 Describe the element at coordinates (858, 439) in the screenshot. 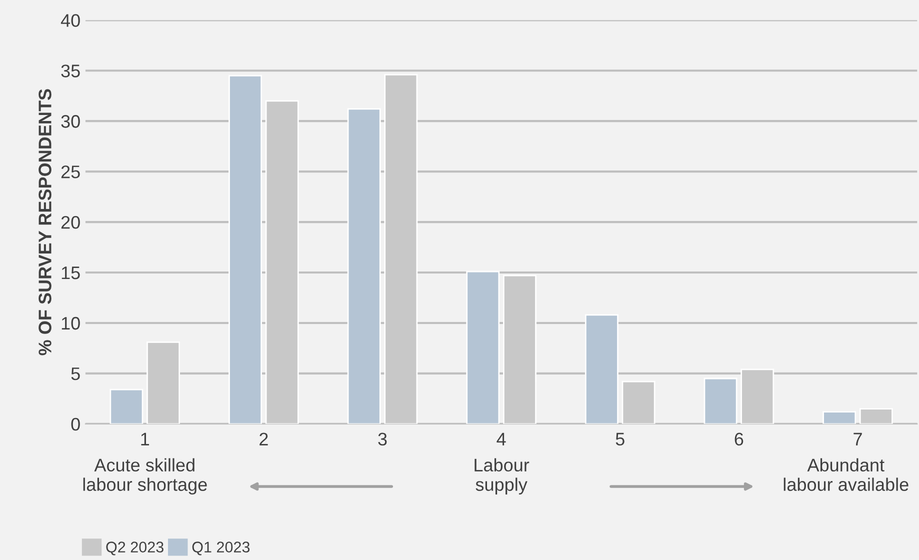

I see `x-tick-label: 7` at that location.